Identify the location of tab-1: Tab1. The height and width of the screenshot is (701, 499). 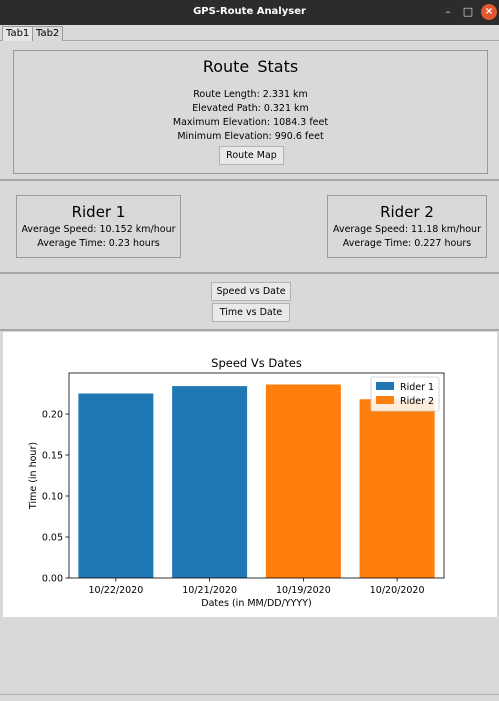
(18, 33).